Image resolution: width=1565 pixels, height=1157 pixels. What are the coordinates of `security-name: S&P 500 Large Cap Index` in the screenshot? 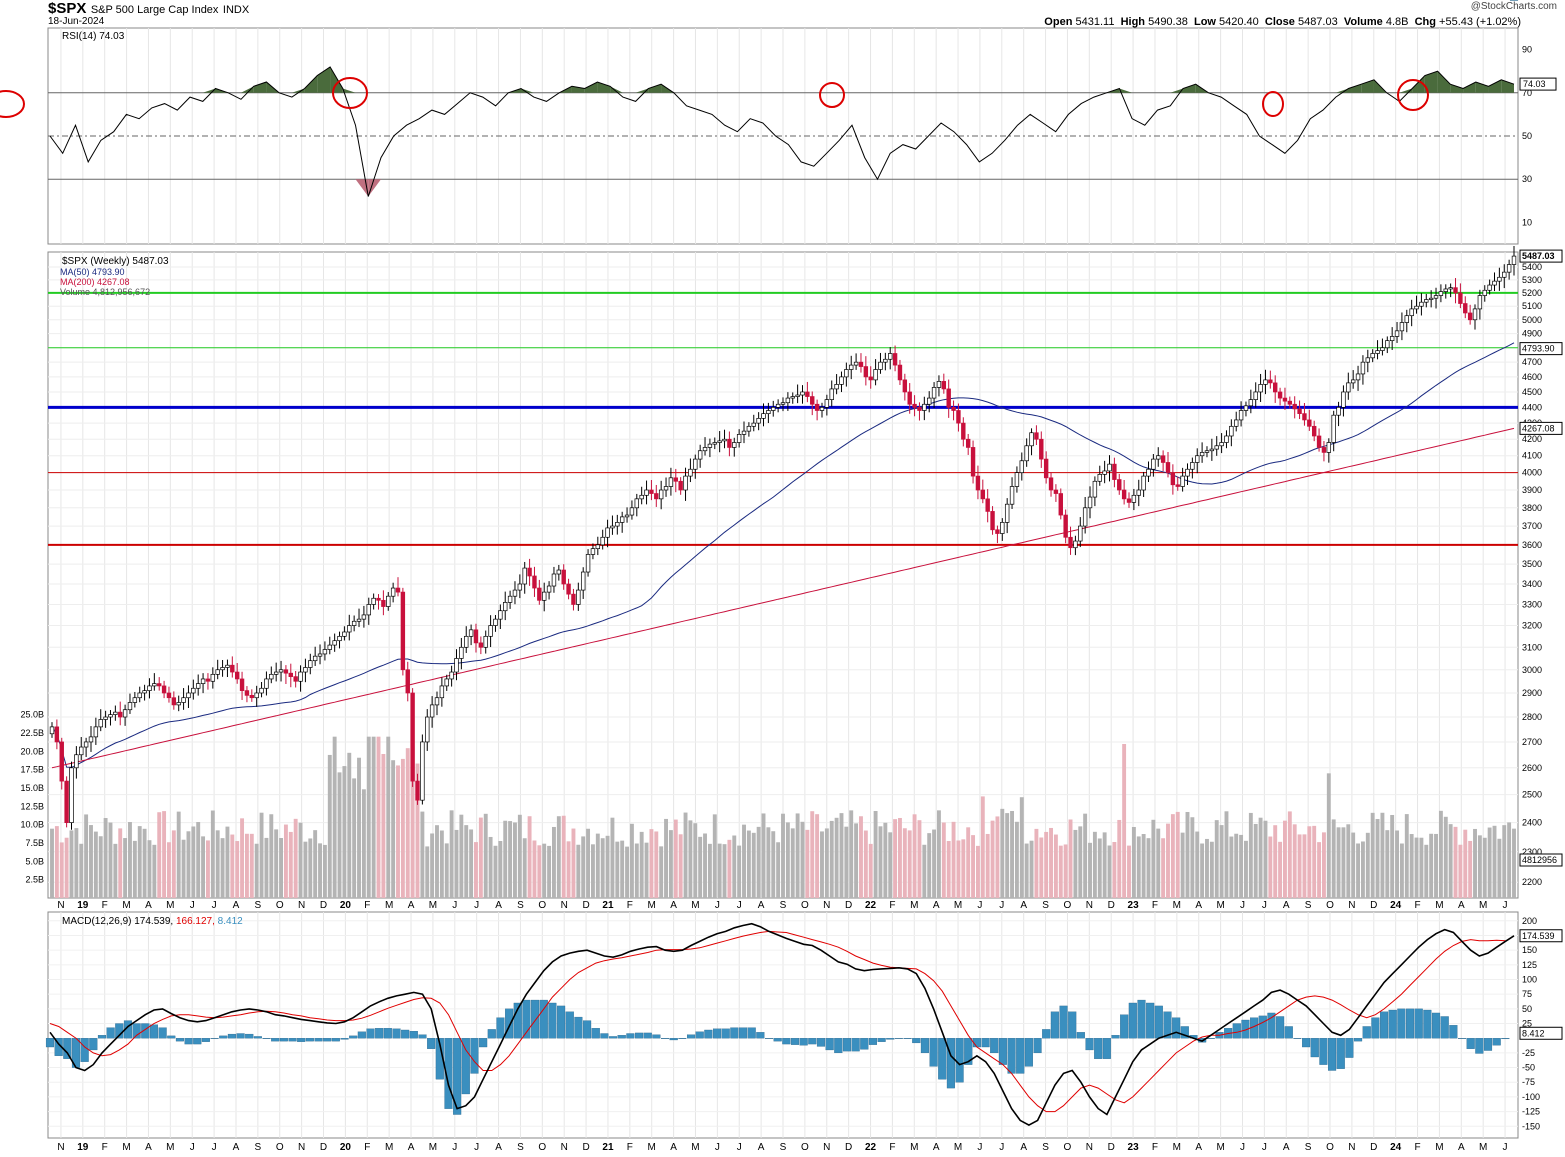 It's located at (154, 10).